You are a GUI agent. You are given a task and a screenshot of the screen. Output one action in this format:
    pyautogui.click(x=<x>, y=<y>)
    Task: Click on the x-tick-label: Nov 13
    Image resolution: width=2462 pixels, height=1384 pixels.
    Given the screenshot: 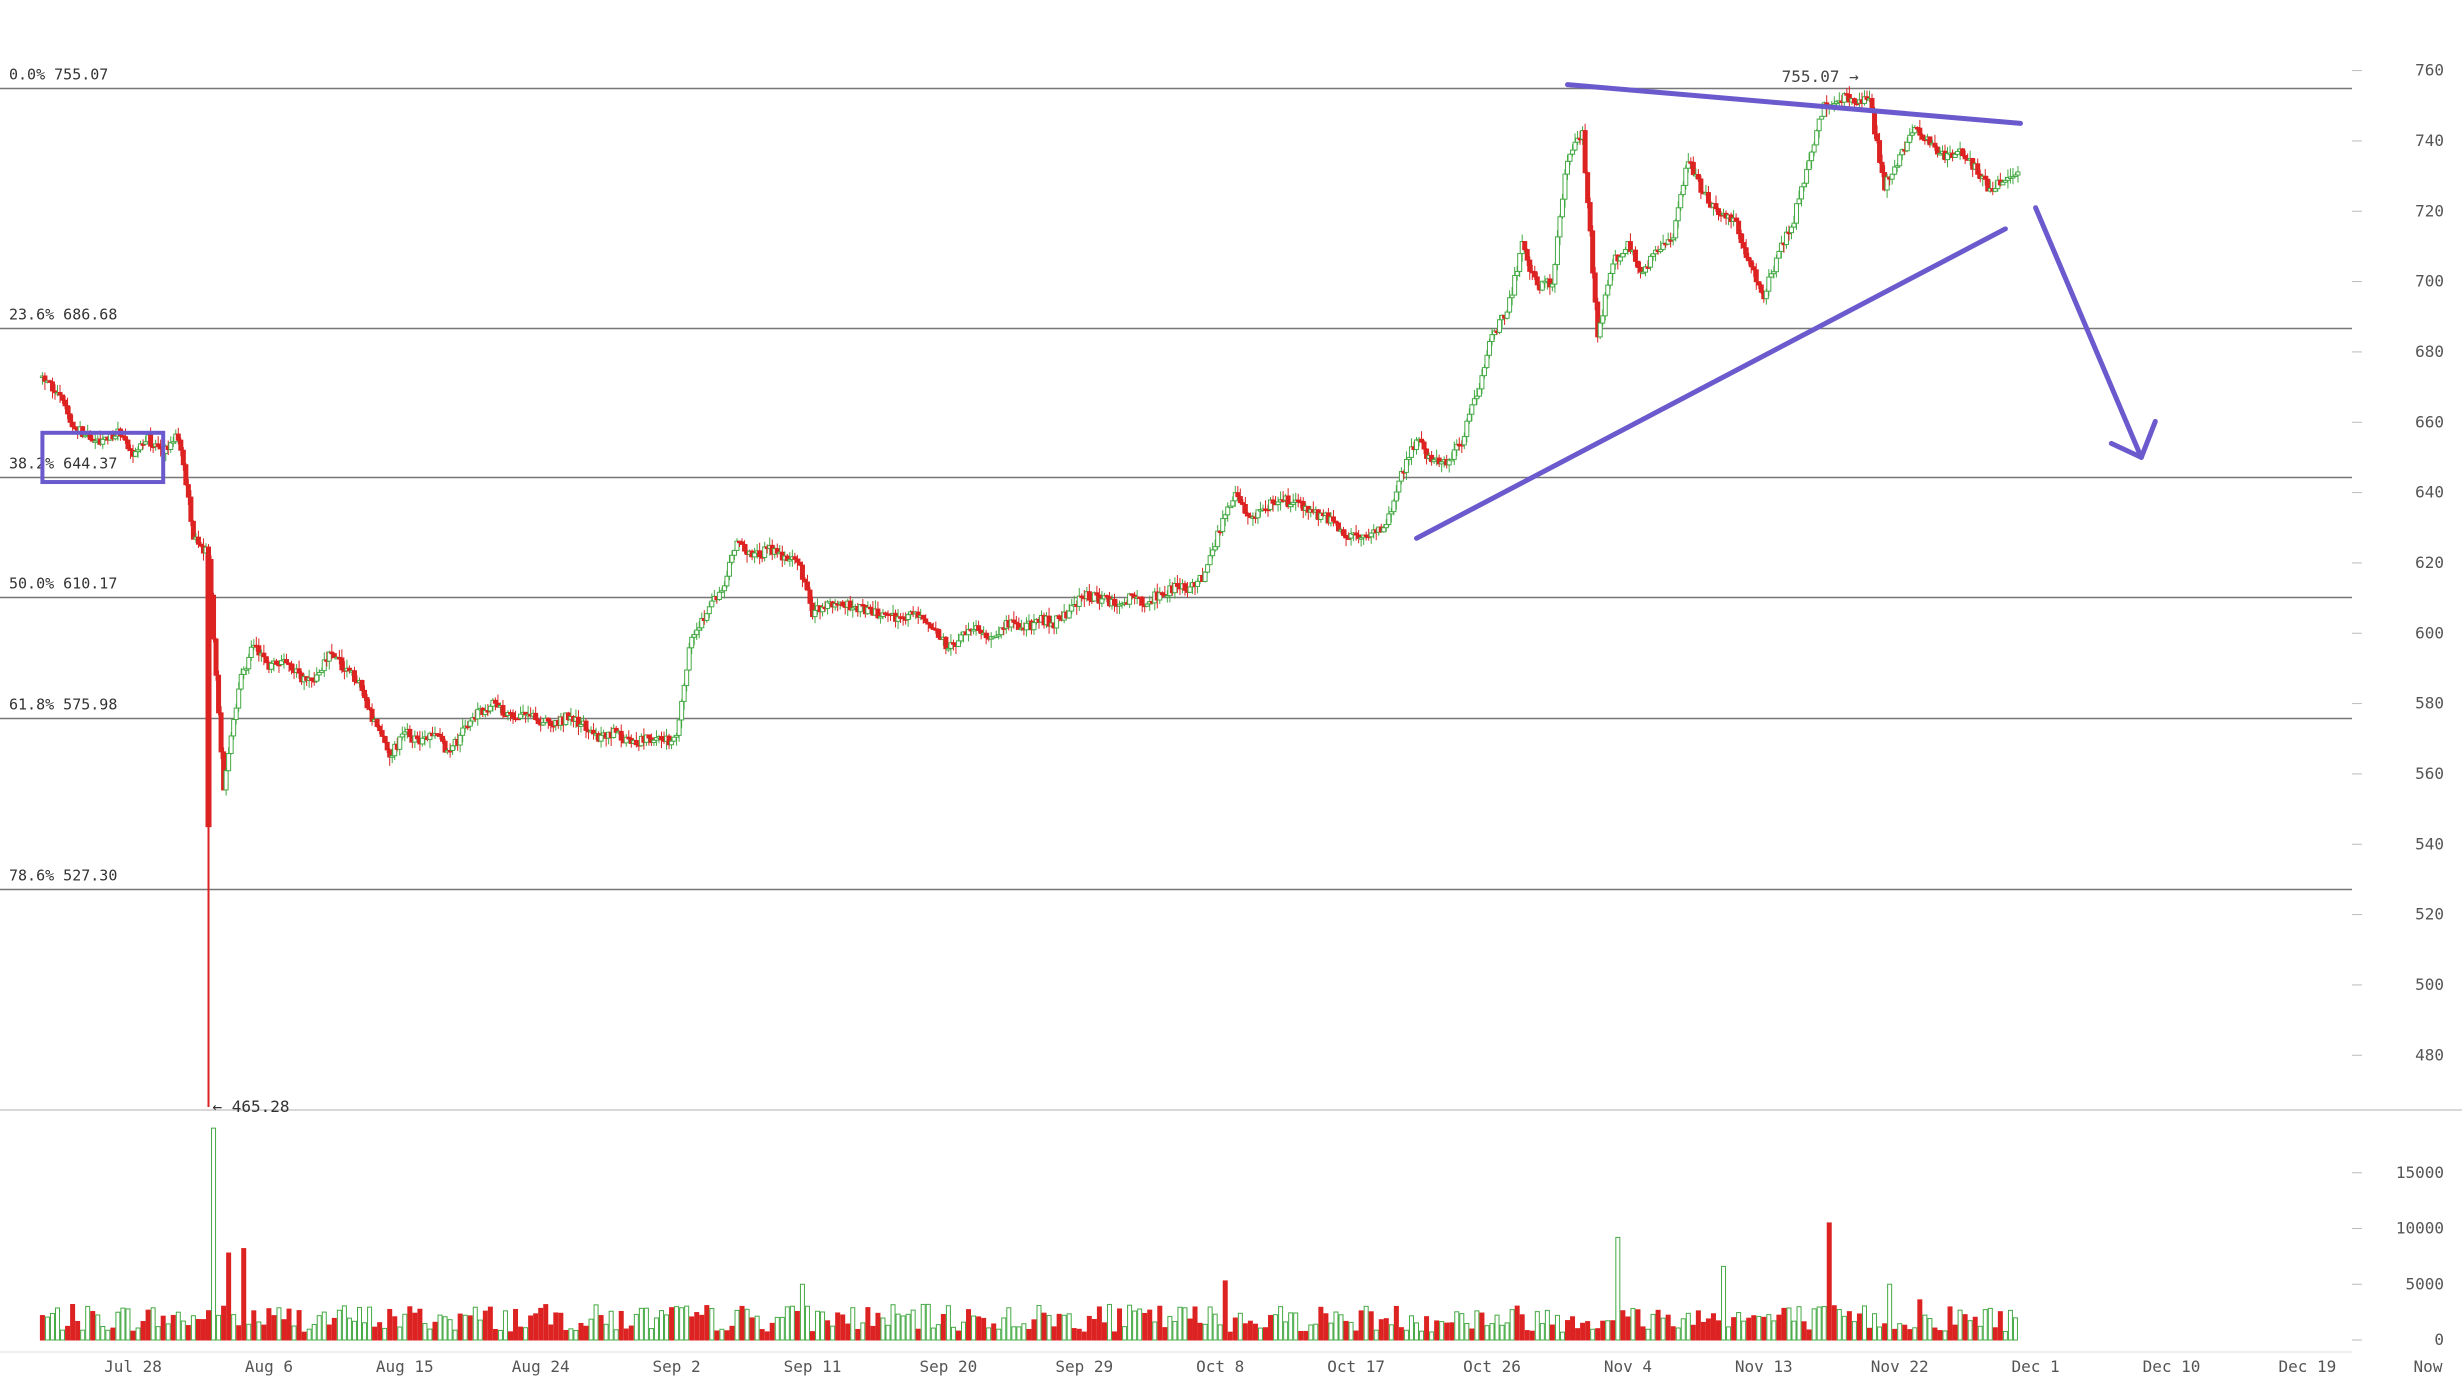 What is the action you would take?
    pyautogui.click(x=1764, y=1366)
    